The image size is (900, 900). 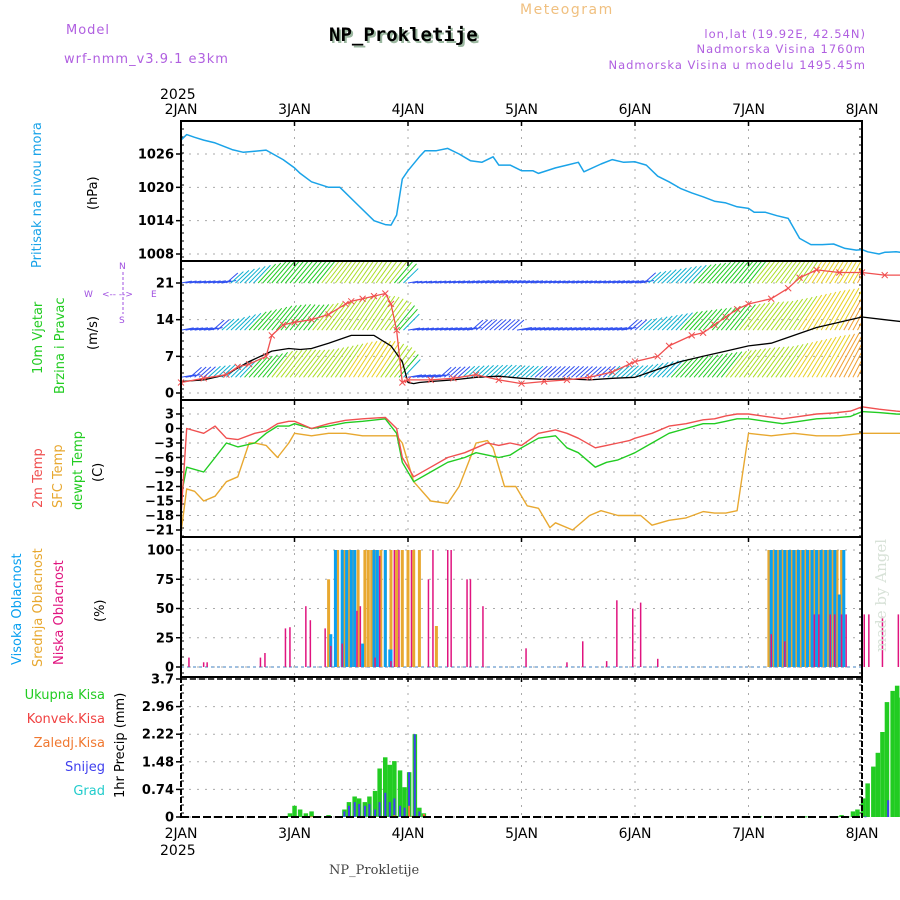 What do you see at coordinates (120, 745) in the screenshot?
I see `precip-unit: 1hr Precip (mm)` at bounding box center [120, 745].